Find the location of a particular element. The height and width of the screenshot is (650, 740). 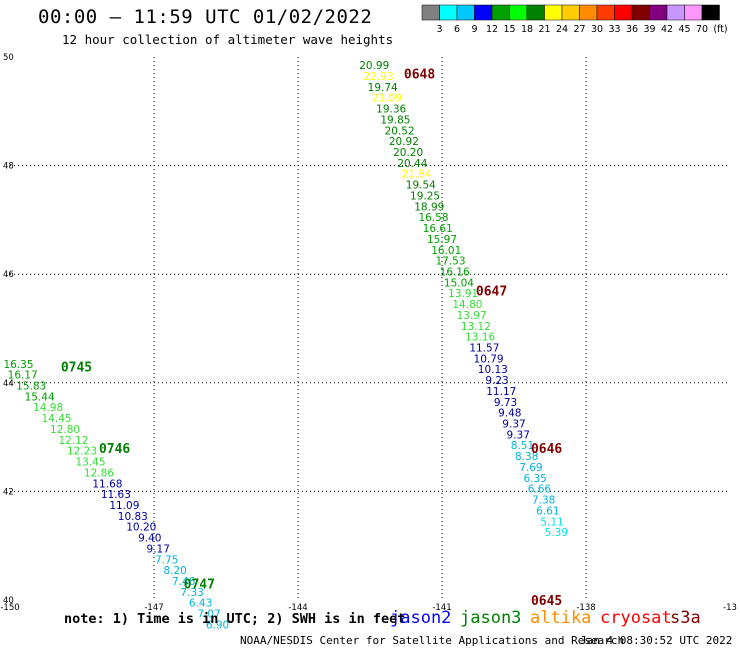

wave-height-label: 9.73 is located at coordinates (505, 403).